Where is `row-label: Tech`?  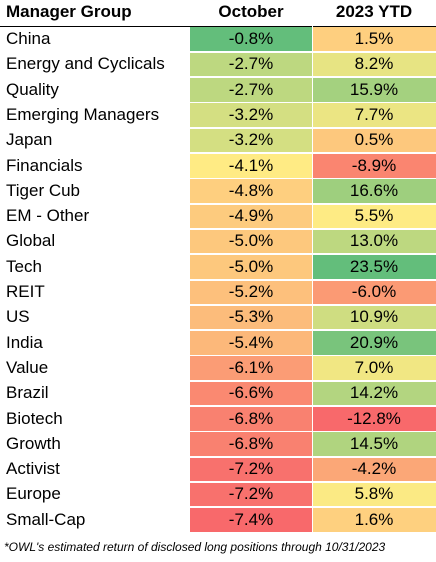 row-label: Tech is located at coordinates (24, 266).